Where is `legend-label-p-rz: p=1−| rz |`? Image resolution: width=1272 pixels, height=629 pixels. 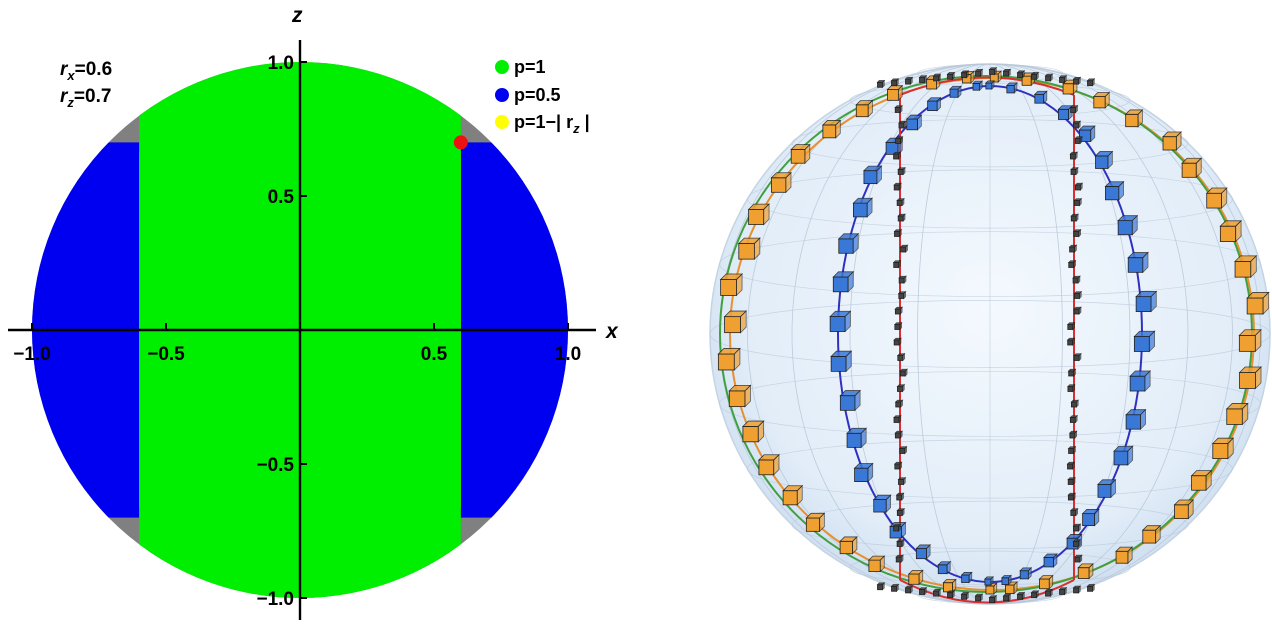
legend-label-p-rz: p=1−| rz | is located at coordinates (552, 124).